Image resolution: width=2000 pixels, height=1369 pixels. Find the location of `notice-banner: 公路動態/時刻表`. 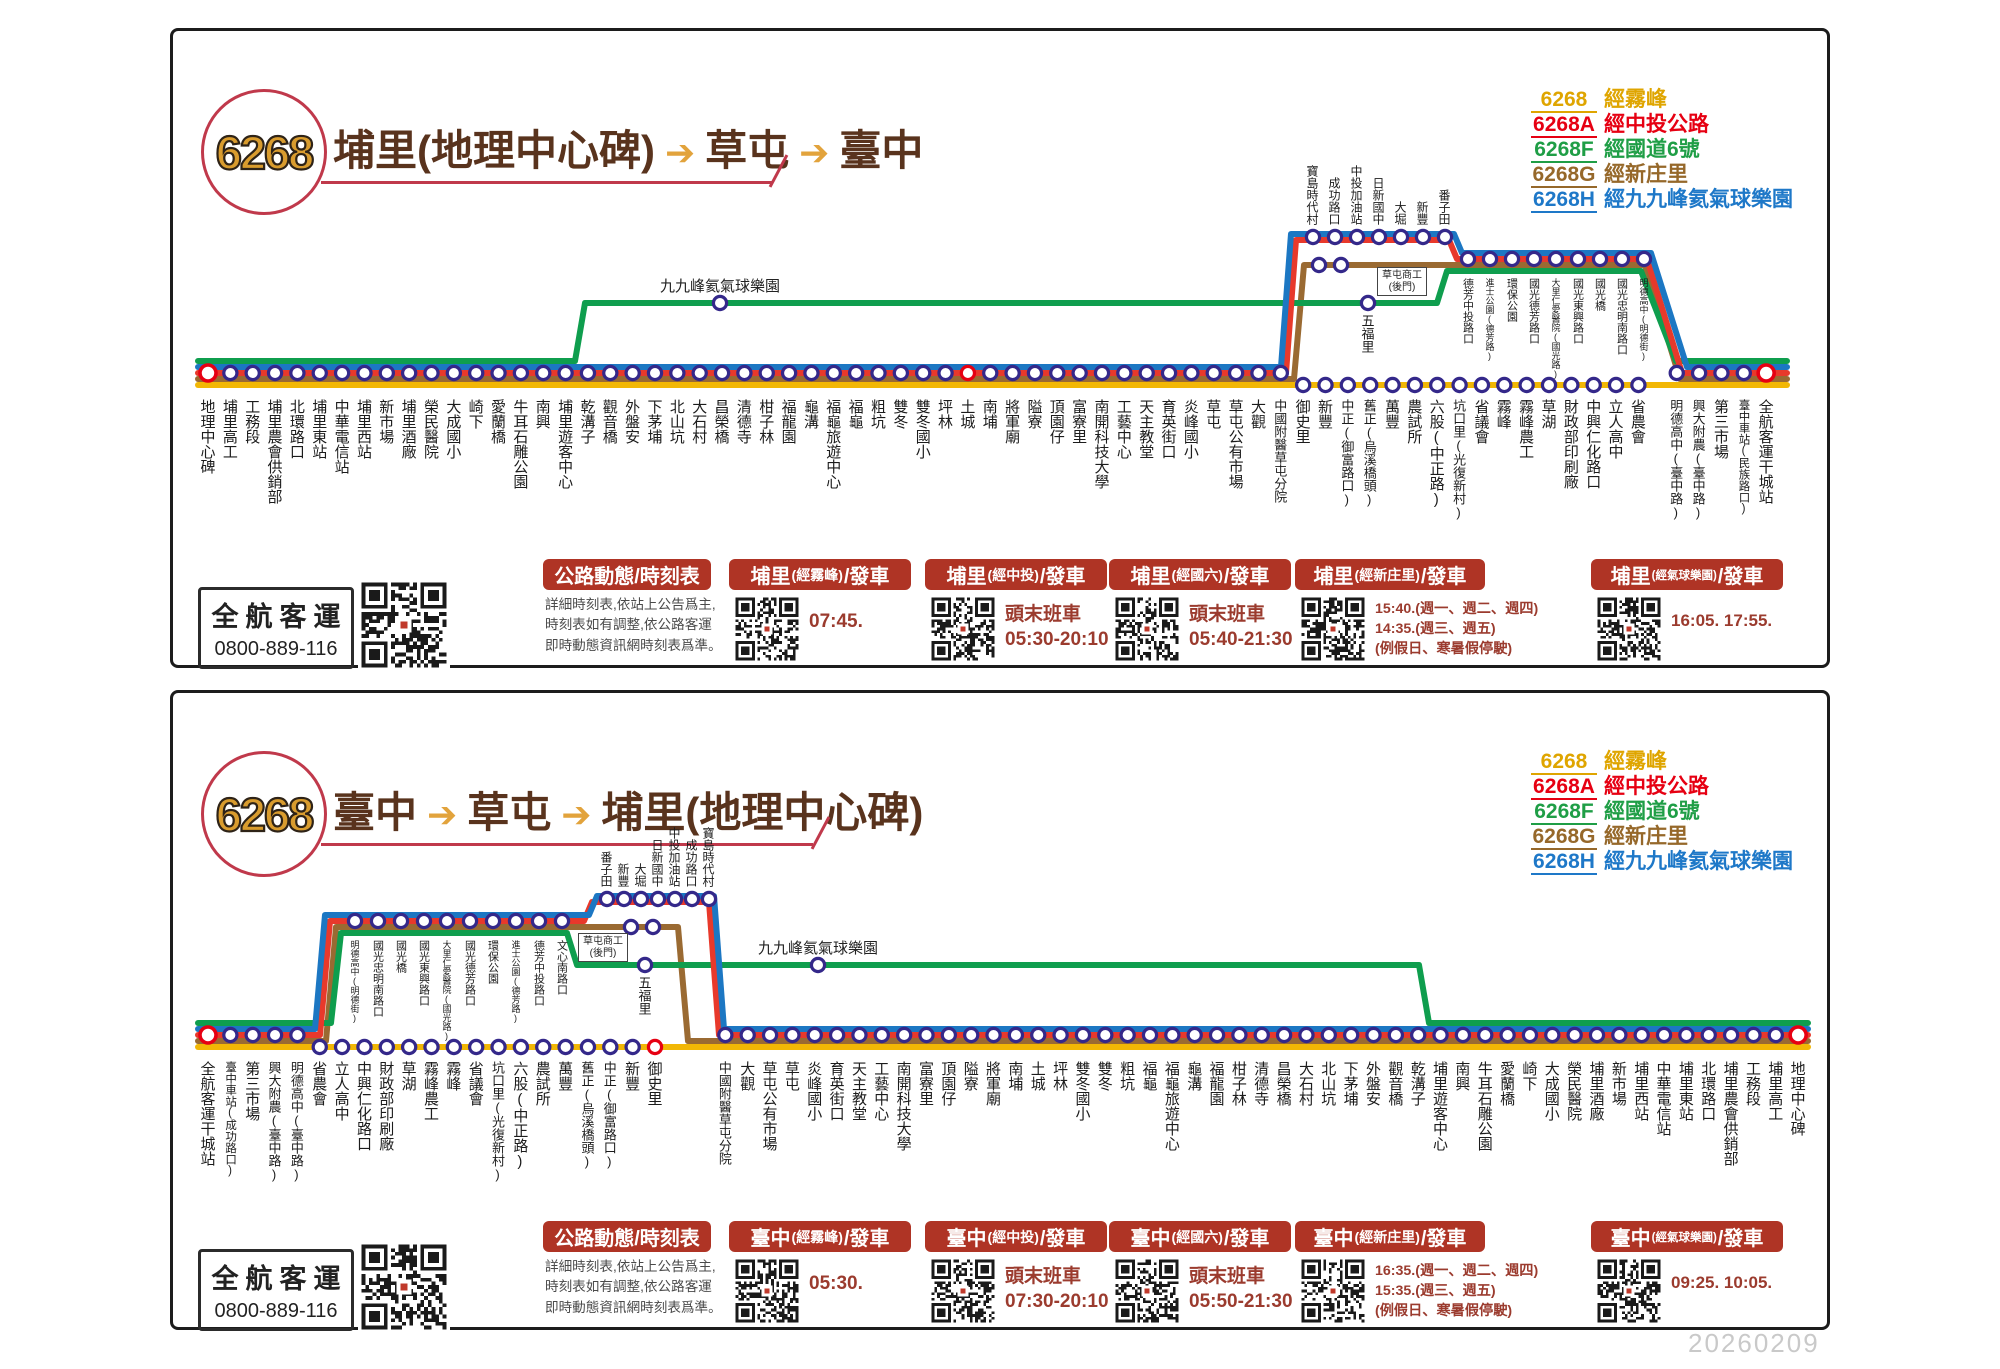

notice-banner: 公路動態/時刻表 is located at coordinates (627, 574).